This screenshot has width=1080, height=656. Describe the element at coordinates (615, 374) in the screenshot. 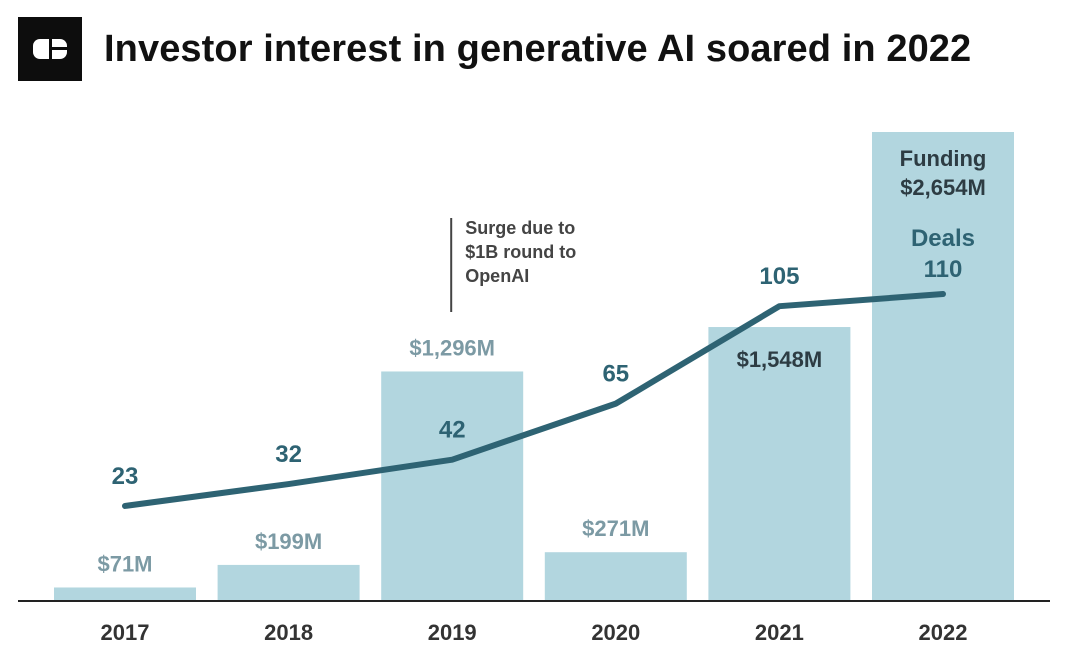

I see `deals-label-2020: 65` at that location.